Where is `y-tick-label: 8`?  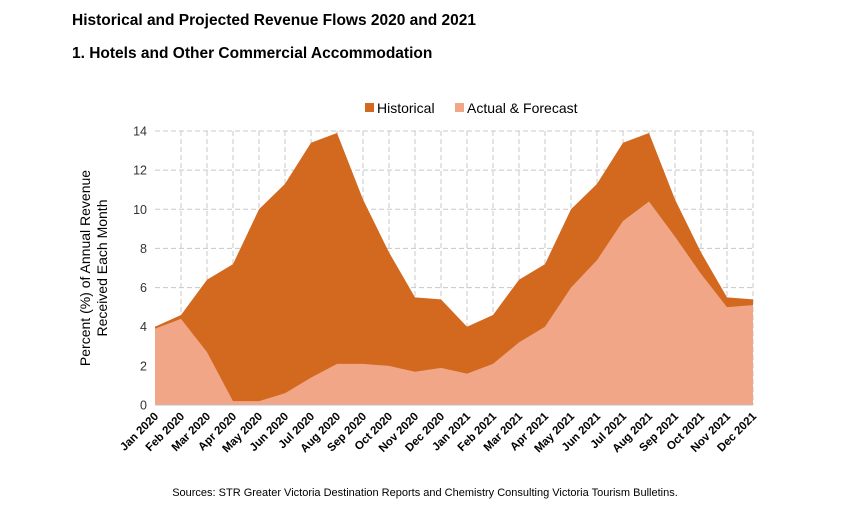
y-tick-label: 8 is located at coordinates (143, 249).